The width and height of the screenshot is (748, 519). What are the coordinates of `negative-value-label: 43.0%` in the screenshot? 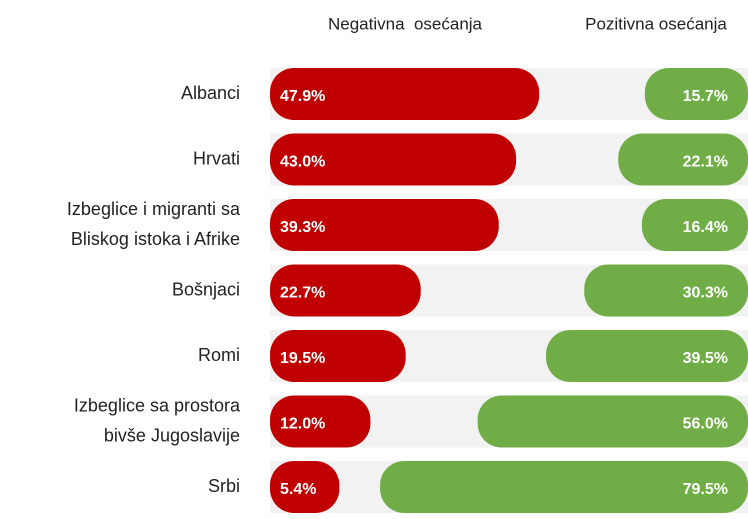 It's located at (302, 162).